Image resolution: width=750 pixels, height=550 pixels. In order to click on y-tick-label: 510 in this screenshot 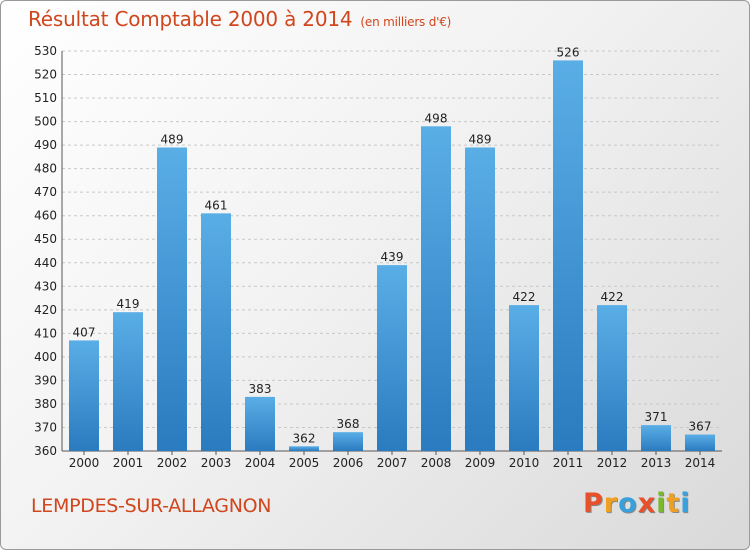, I will do `click(45, 98)`.